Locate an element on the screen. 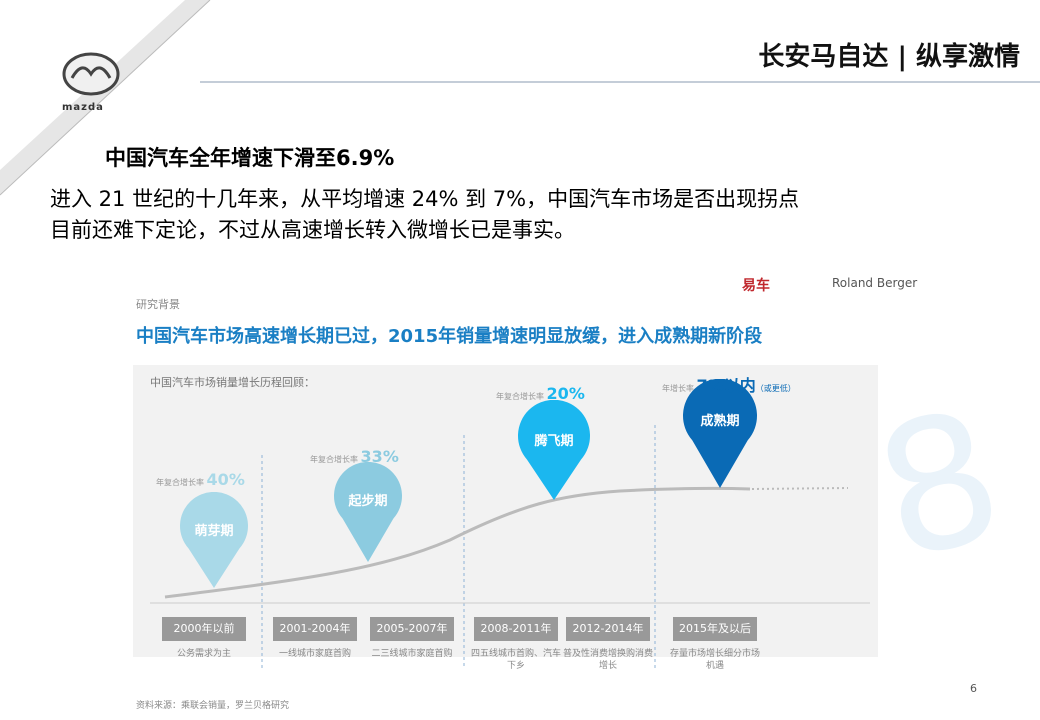  stage-rate: 年增长率 7%以内（或更低） is located at coordinates (729, 384).